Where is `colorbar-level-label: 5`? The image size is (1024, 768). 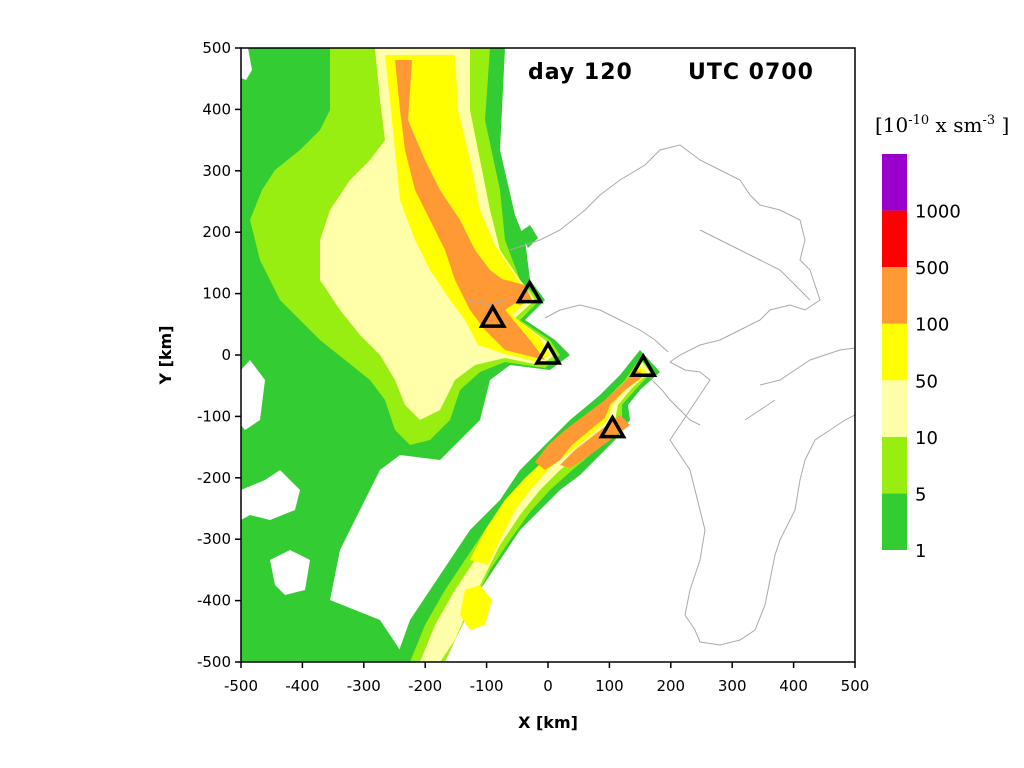
colorbar-level-label: 5 is located at coordinates (920, 494).